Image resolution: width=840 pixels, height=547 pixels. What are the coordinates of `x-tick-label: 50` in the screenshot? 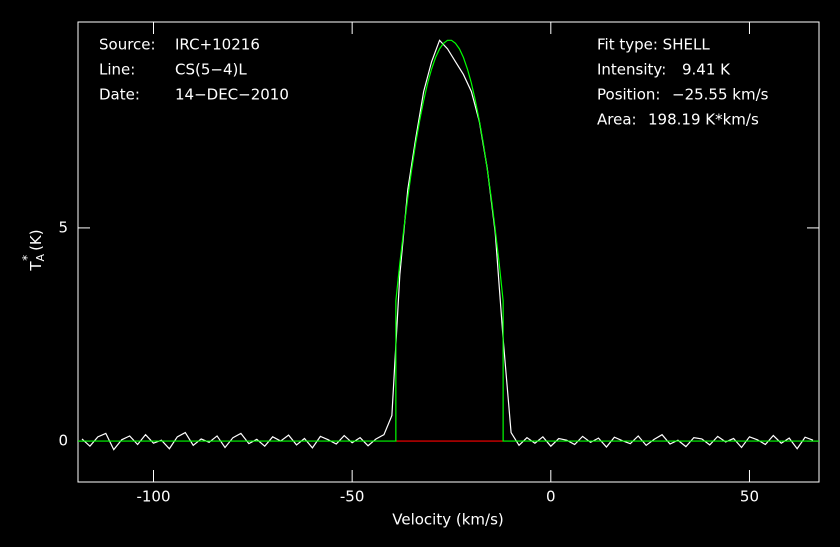 It's located at (749, 497).